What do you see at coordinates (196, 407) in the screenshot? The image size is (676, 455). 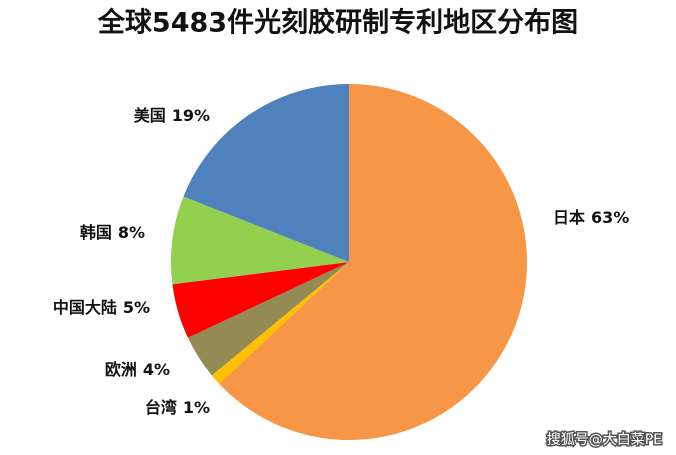 I see `value-label: 1%` at bounding box center [196, 407].